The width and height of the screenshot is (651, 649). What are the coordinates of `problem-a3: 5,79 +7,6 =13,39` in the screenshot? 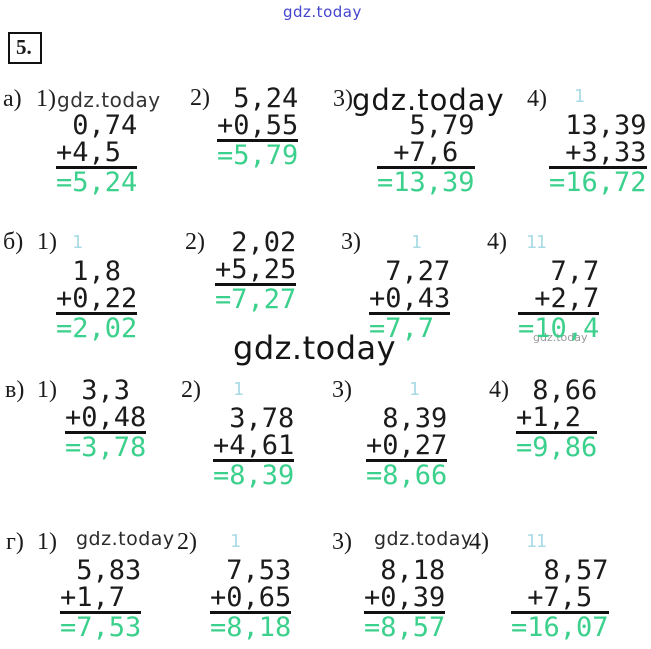 It's located at (426, 154).